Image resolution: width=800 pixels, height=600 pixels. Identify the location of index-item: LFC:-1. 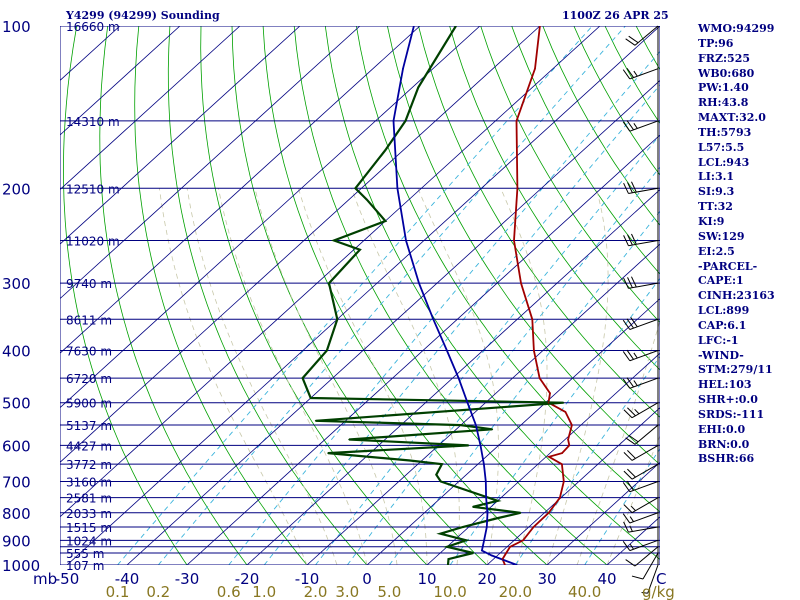
(718, 340).